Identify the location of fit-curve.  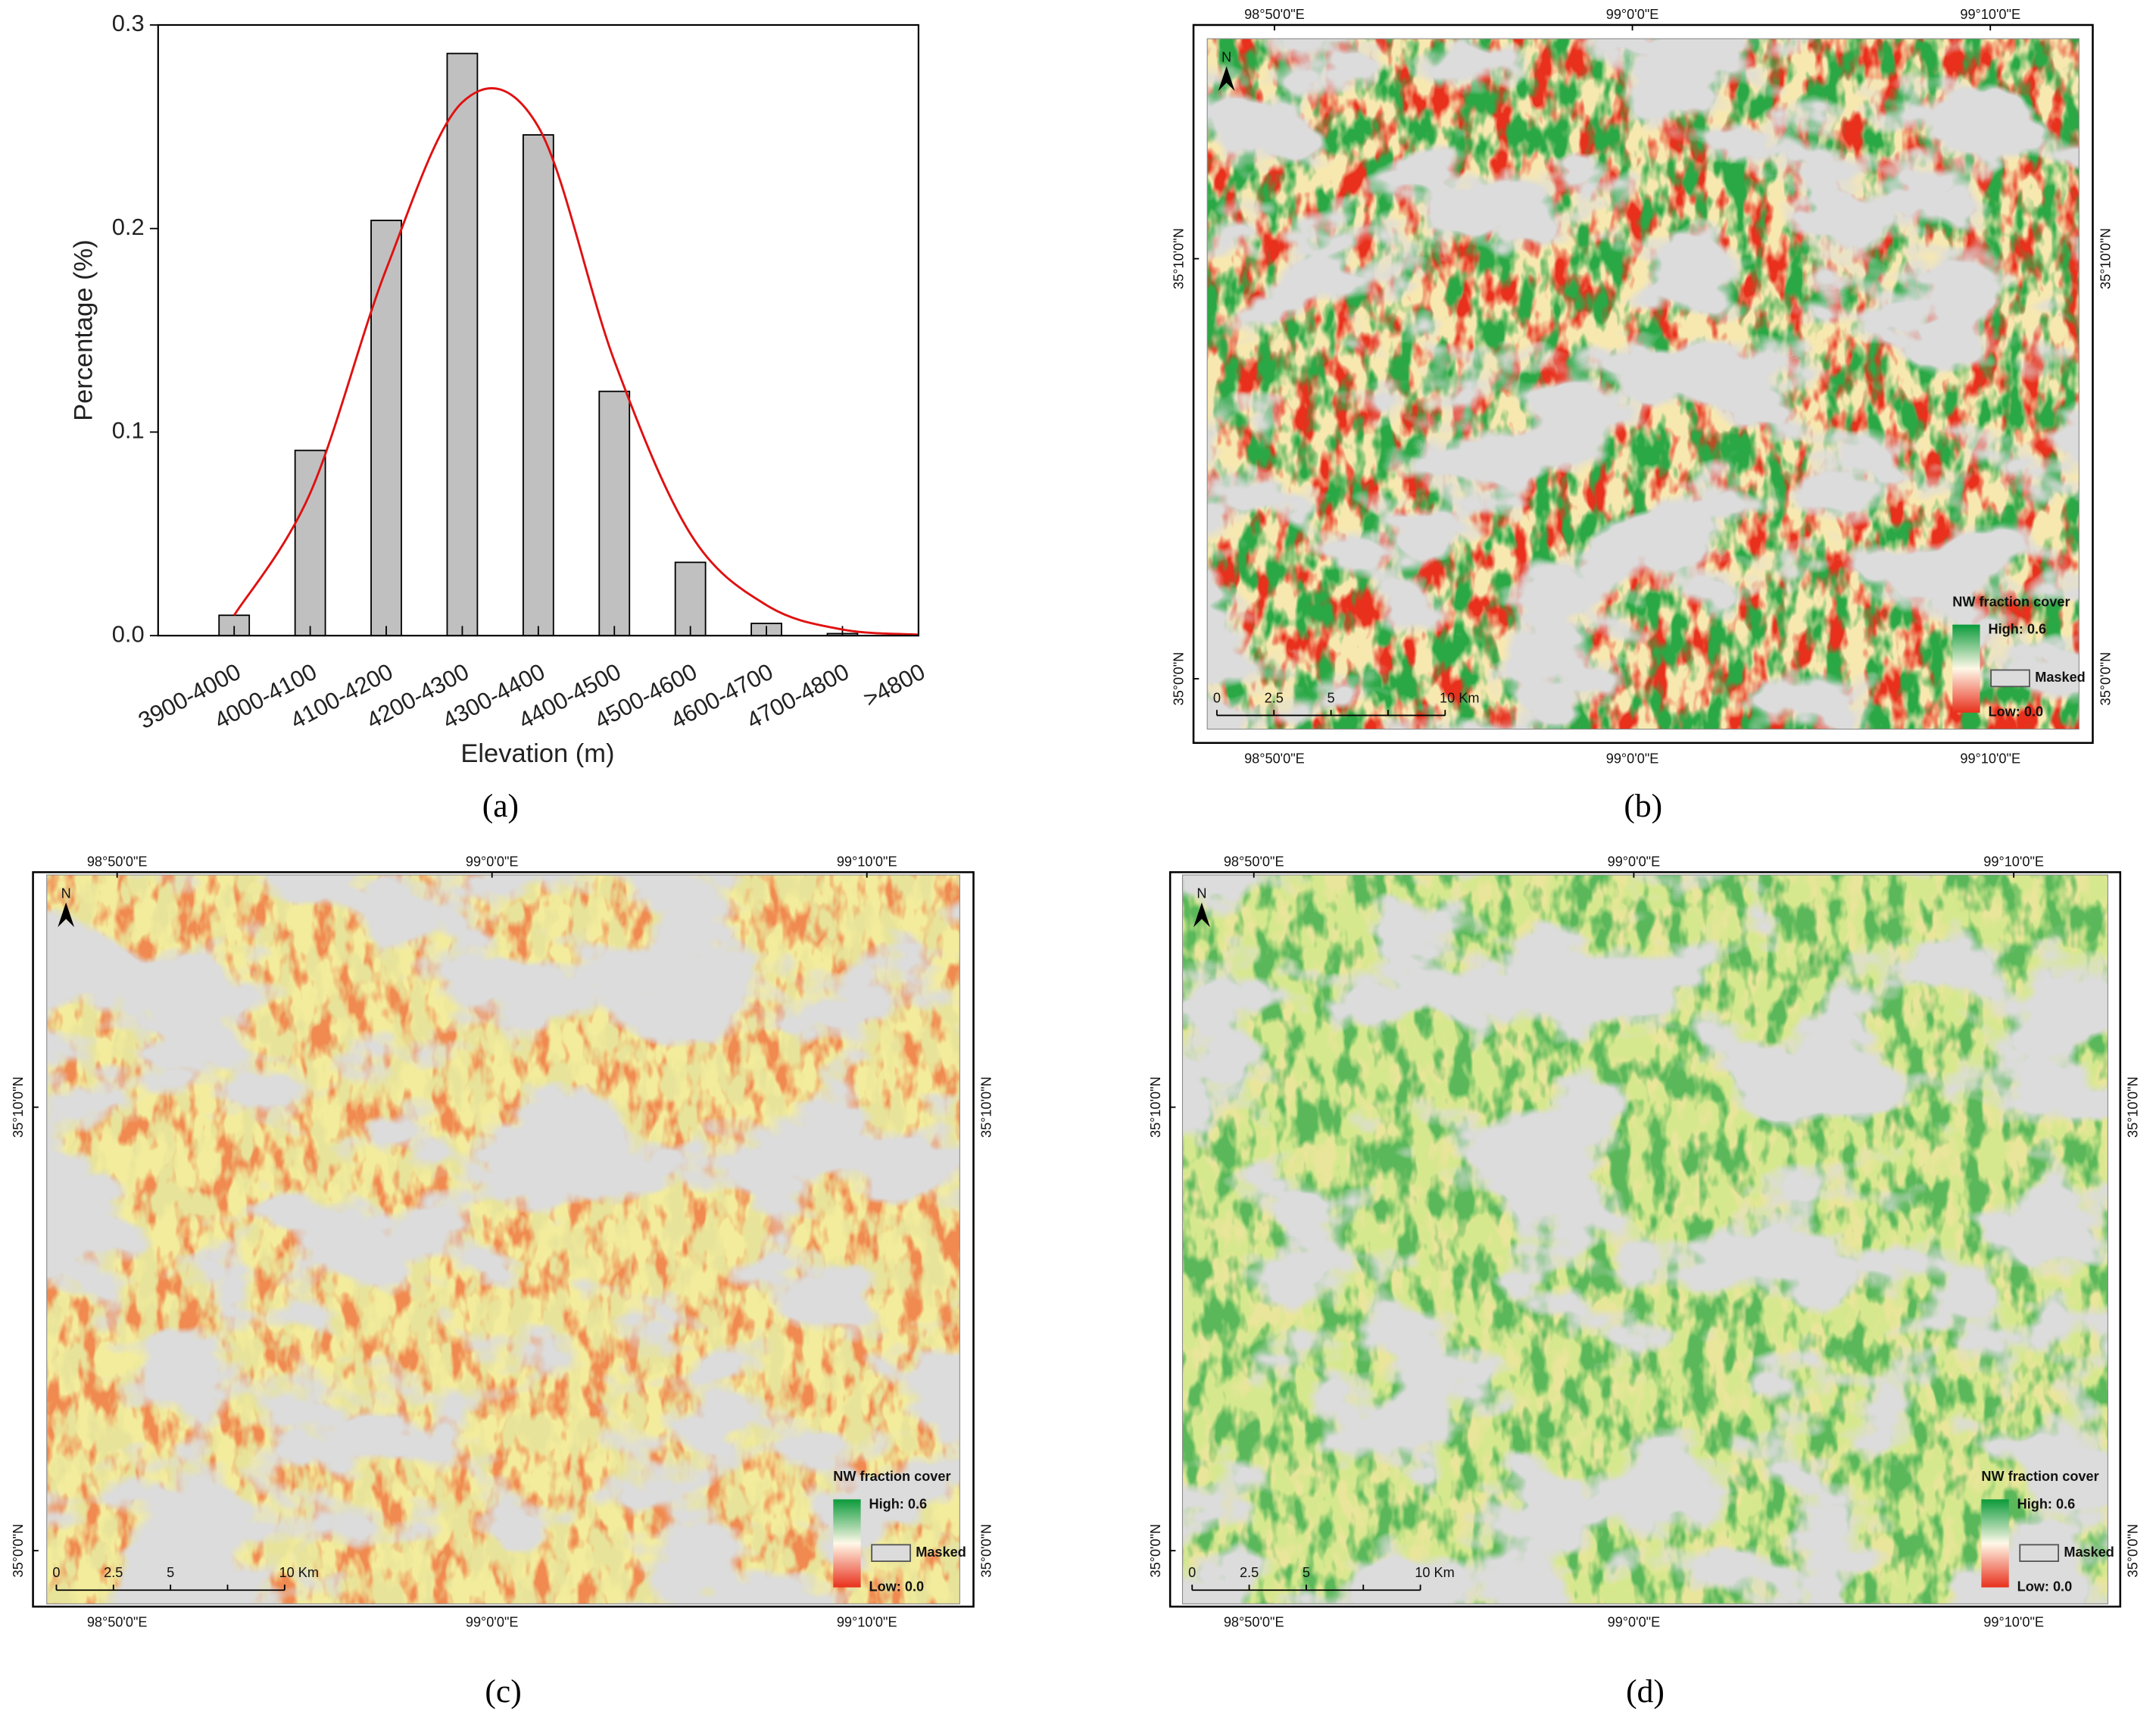
(575, 361).